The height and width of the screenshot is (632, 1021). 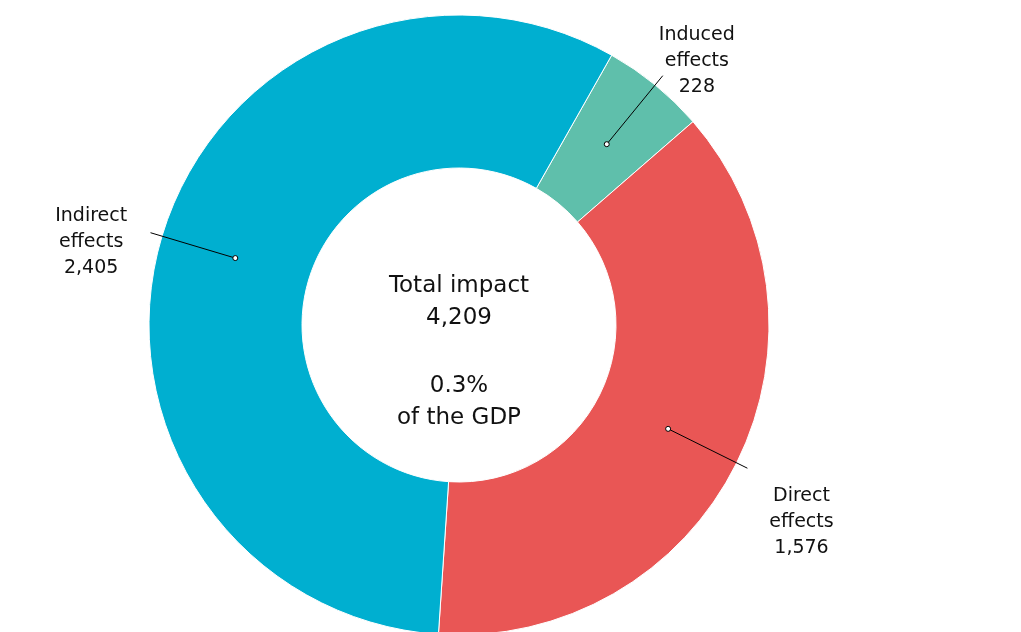 What do you see at coordinates (91, 265) in the screenshot?
I see `data-label: 2,405` at bounding box center [91, 265].